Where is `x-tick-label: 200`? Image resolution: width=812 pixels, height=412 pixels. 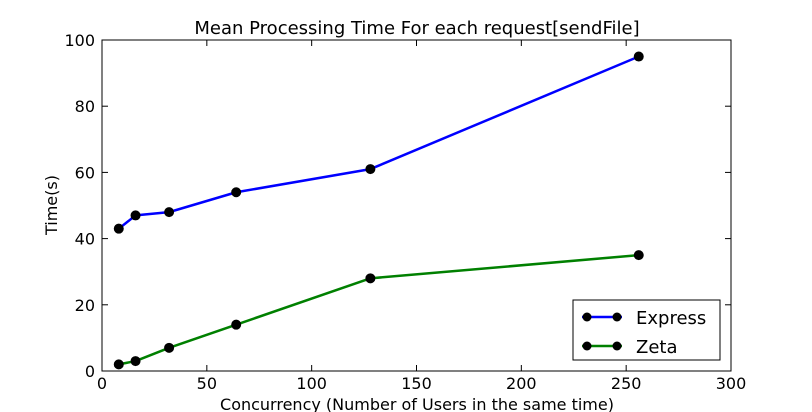 x-tick-label: 200 is located at coordinates (521, 383).